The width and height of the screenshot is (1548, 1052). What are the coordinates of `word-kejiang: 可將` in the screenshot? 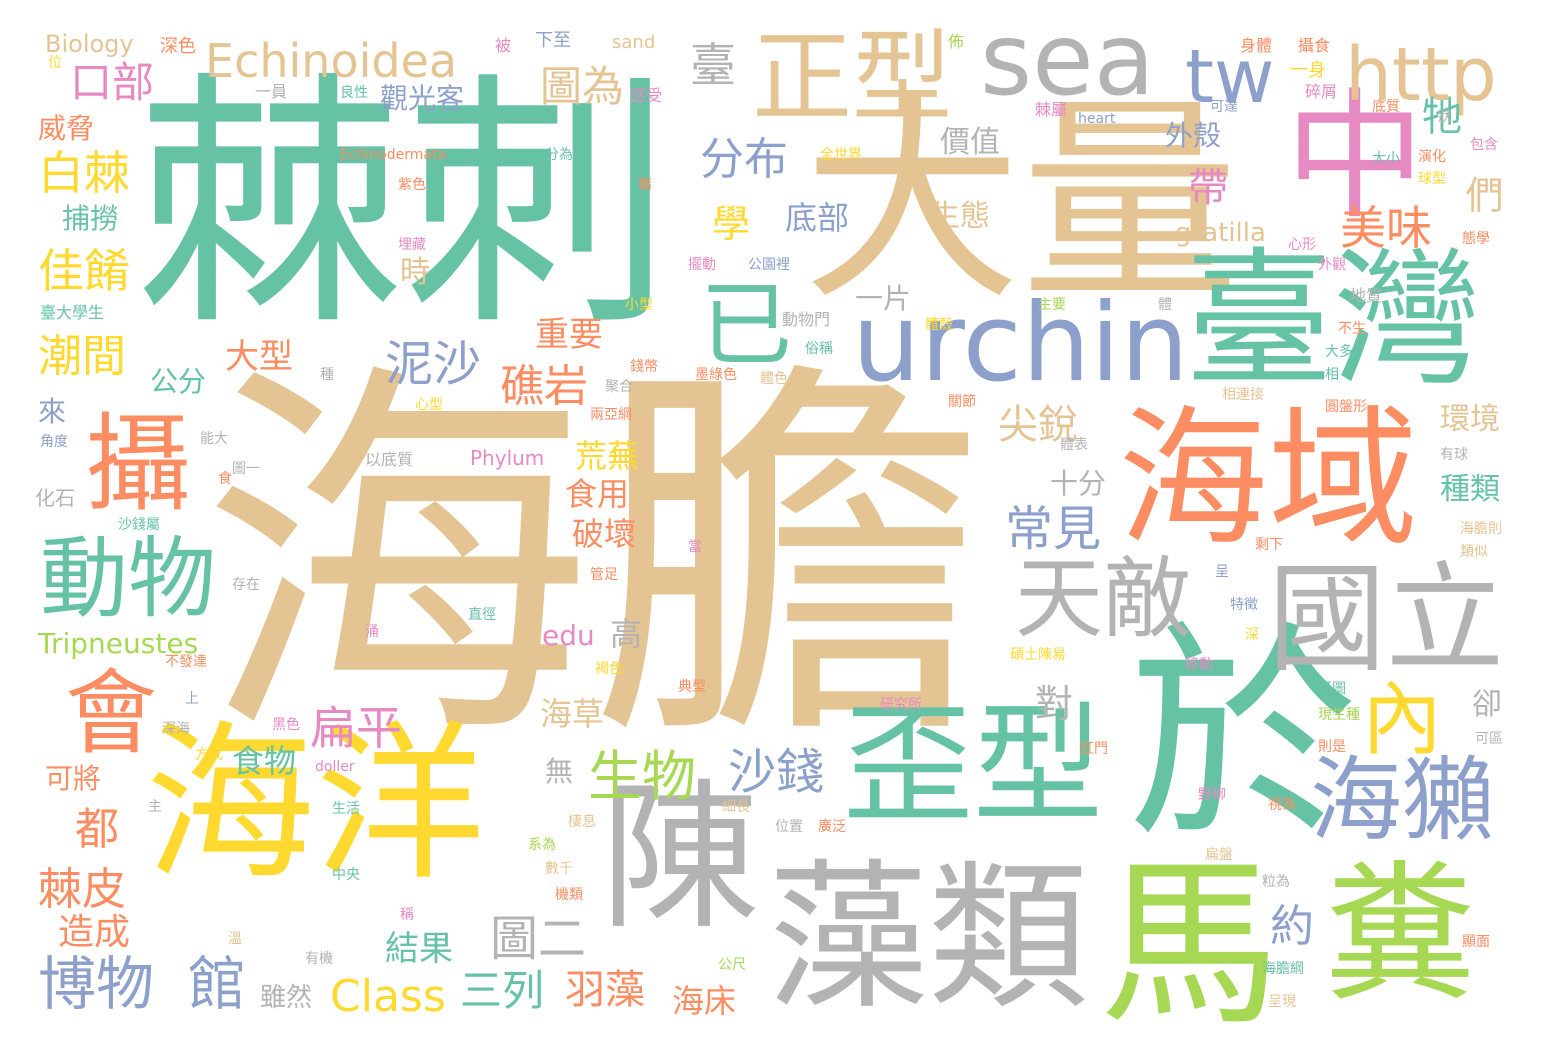 It's located at (73, 778).